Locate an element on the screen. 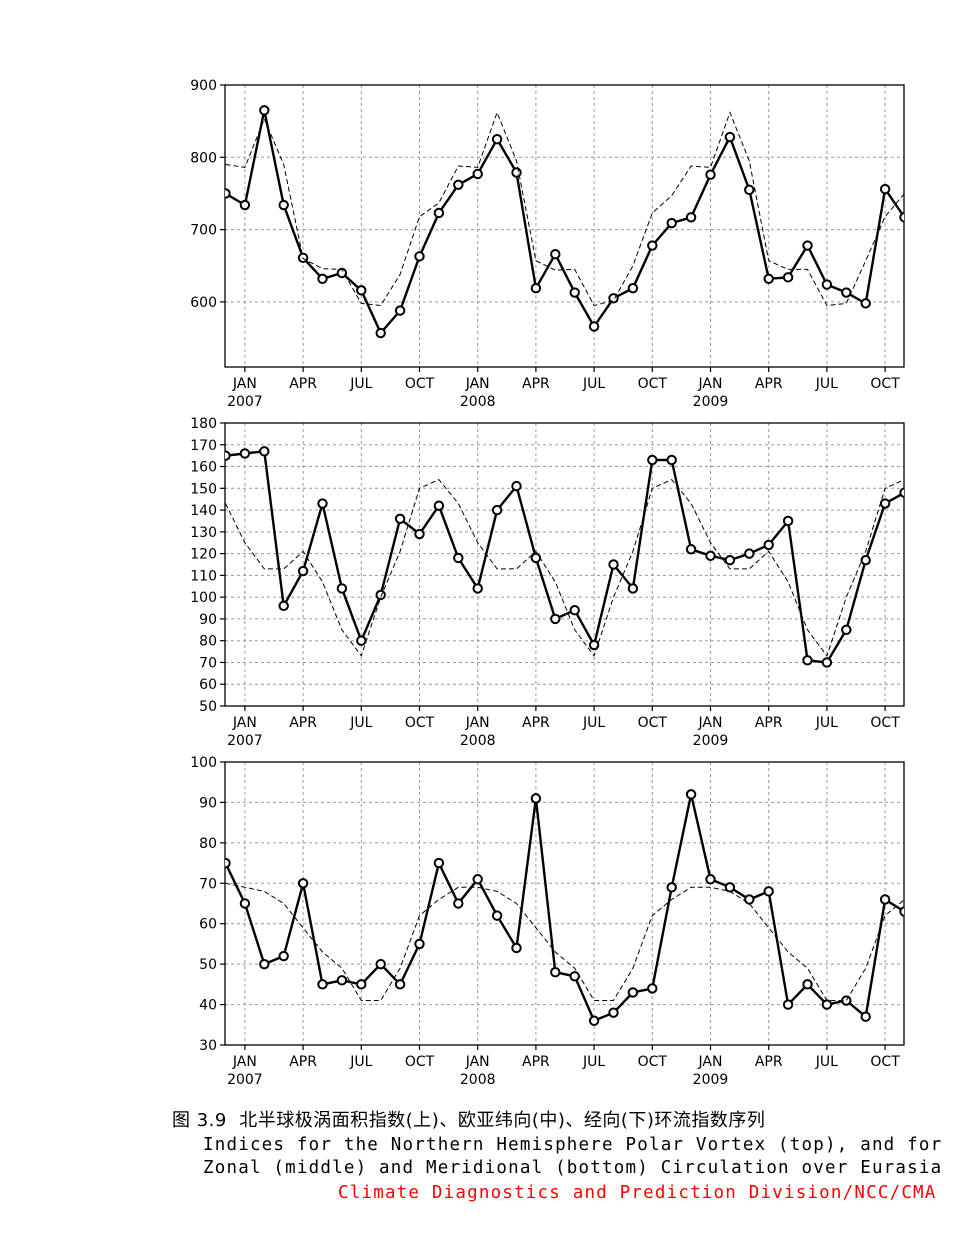 Image resolution: width=960 pixels, height=1243 pixels. y-tick-label: 100 is located at coordinates (203, 763).